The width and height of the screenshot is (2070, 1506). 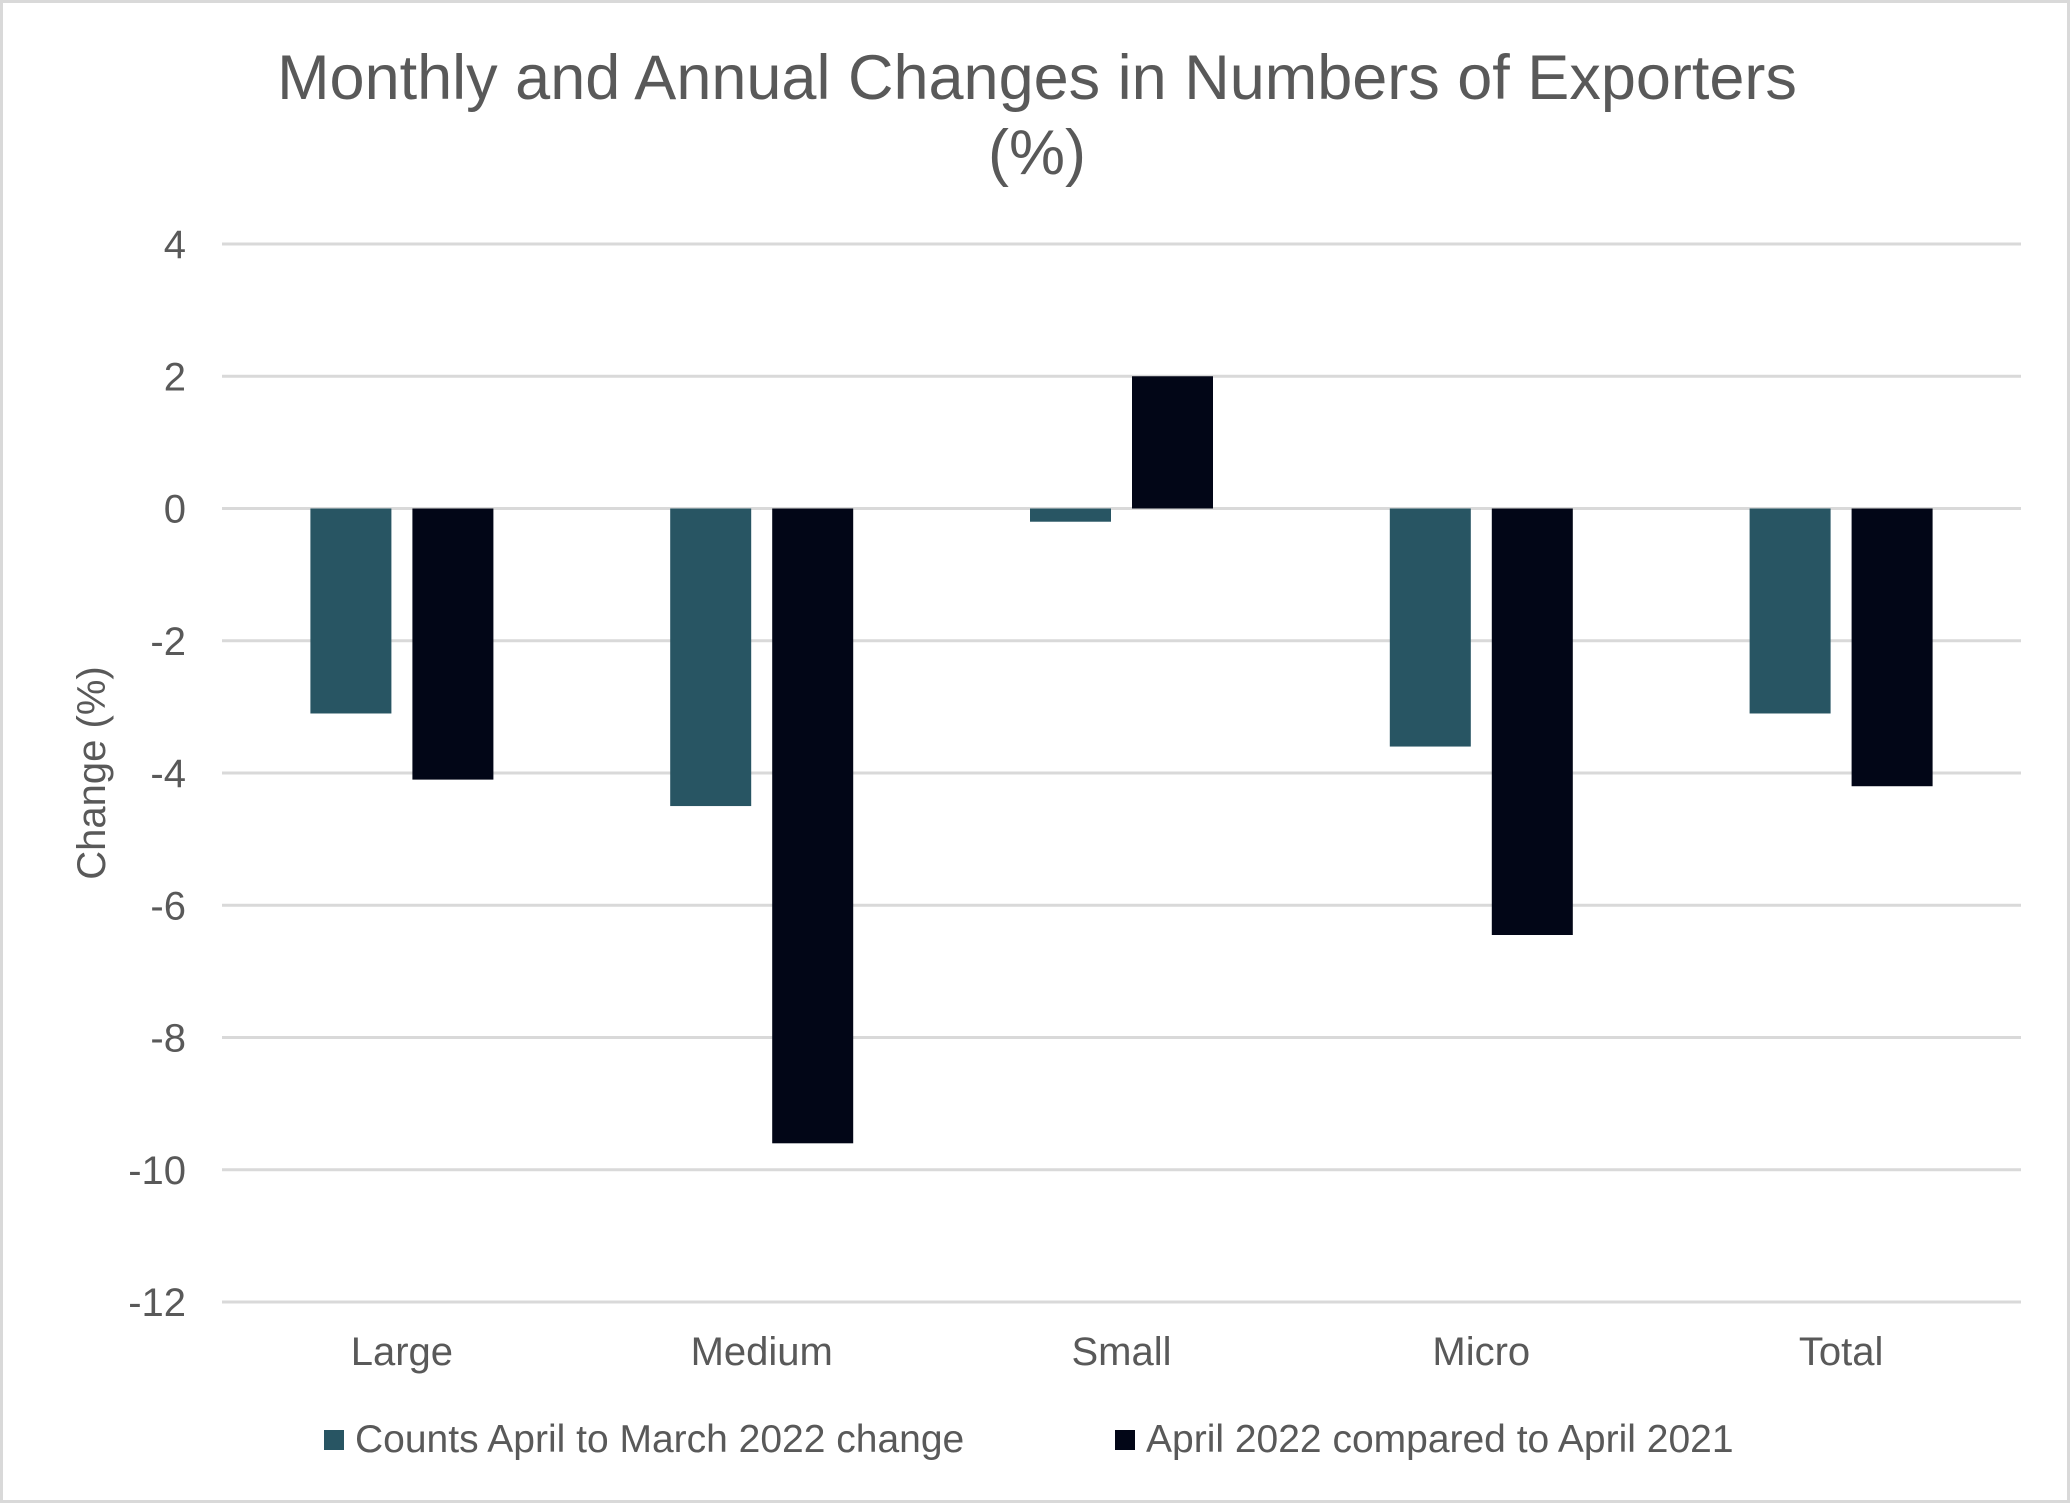 What do you see at coordinates (157, 1171) in the screenshot?
I see `y-tick-label: -10` at bounding box center [157, 1171].